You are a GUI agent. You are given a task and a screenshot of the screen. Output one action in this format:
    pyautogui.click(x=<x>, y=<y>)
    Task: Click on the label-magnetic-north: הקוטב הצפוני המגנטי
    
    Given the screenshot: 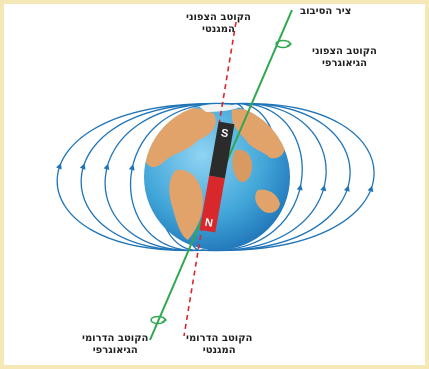 What is the action you would take?
    pyautogui.click(x=218, y=23)
    